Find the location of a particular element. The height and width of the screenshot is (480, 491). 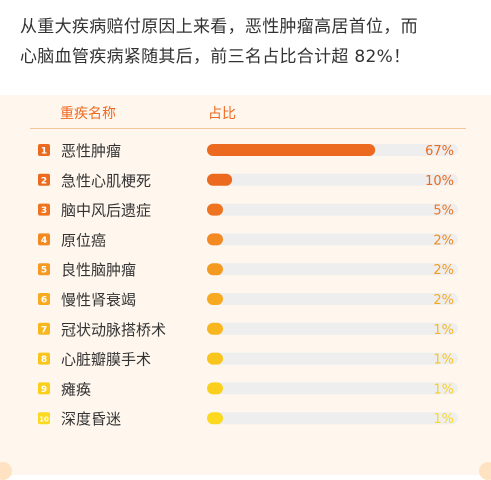

rank-number: 6 is located at coordinates (44, 301).